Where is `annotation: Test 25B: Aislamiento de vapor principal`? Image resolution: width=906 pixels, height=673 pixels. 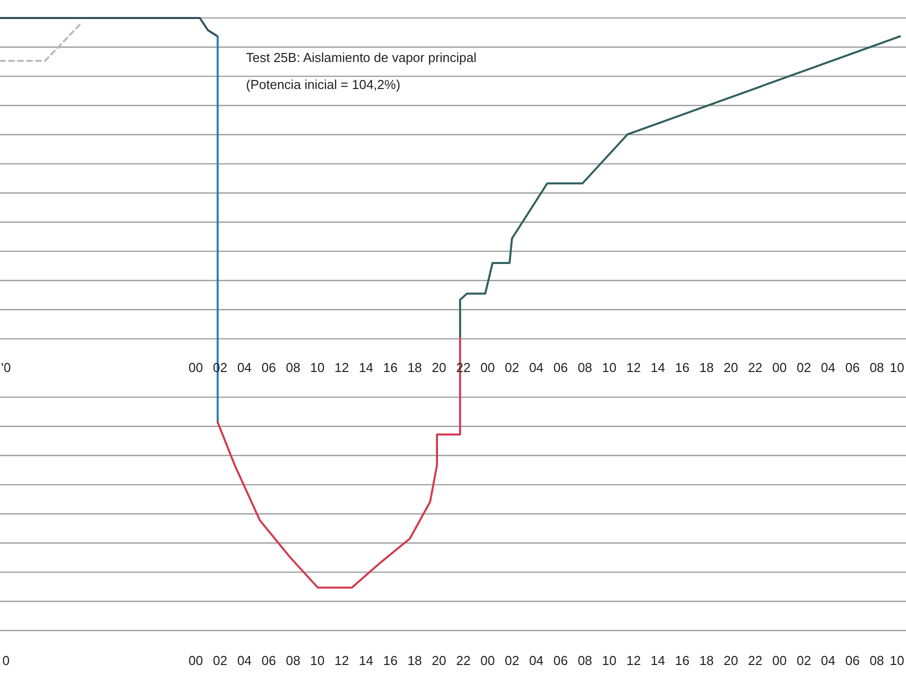
annotation: Test 25B: Aislamiento de vapor principal is located at coordinates (361, 57).